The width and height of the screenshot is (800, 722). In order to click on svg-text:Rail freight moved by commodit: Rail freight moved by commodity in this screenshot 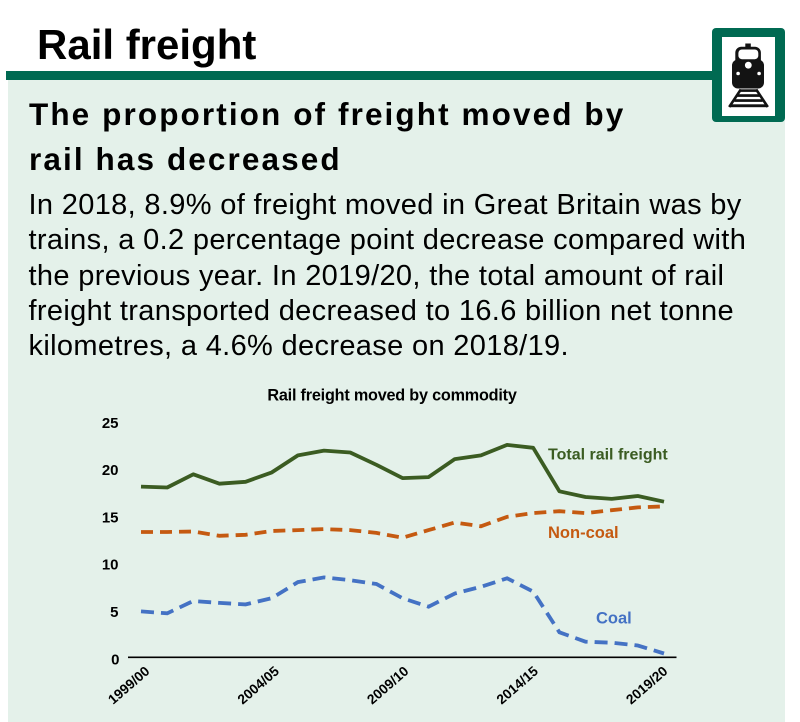, I will do `click(391, 396)`.